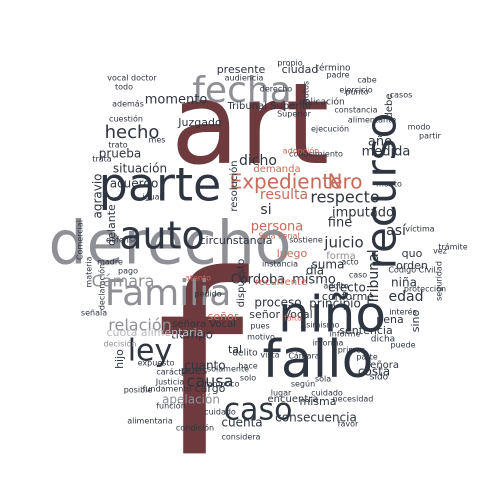 This screenshot has height=504, width=504. What do you see at coordinates (293, 399) in the screenshot?
I see `cloud-word: encuentra` at bounding box center [293, 399].